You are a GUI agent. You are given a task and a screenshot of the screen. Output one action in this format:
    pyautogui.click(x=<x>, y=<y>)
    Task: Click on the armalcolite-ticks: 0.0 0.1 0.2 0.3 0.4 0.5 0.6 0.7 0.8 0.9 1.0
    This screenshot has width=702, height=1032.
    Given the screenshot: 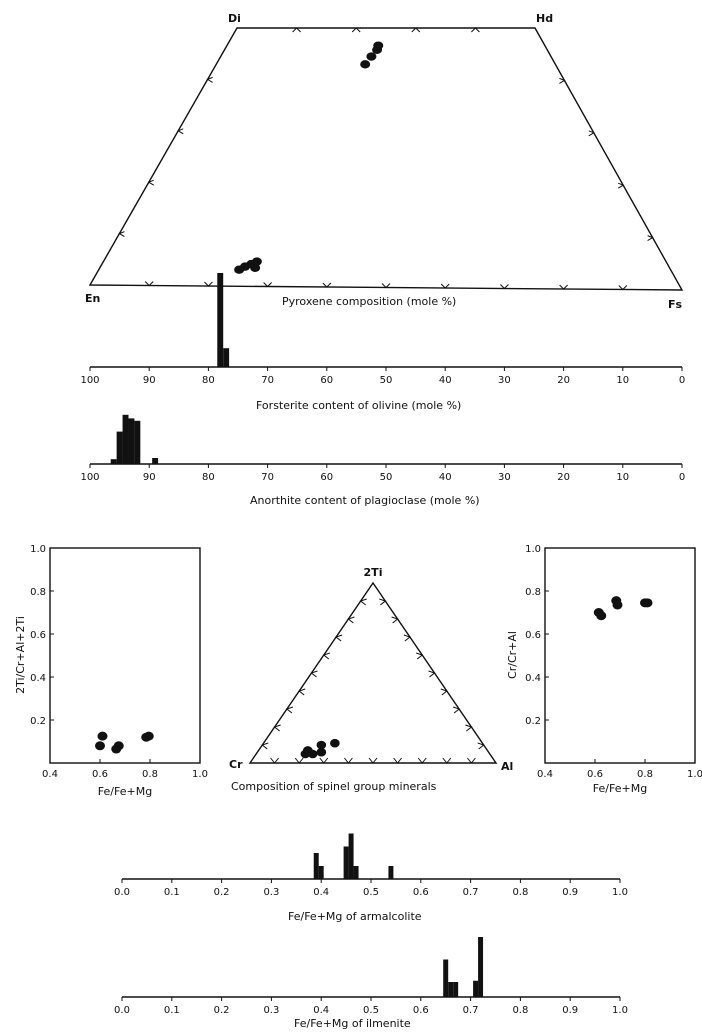 What is the action you would take?
    pyautogui.click(x=371, y=888)
    